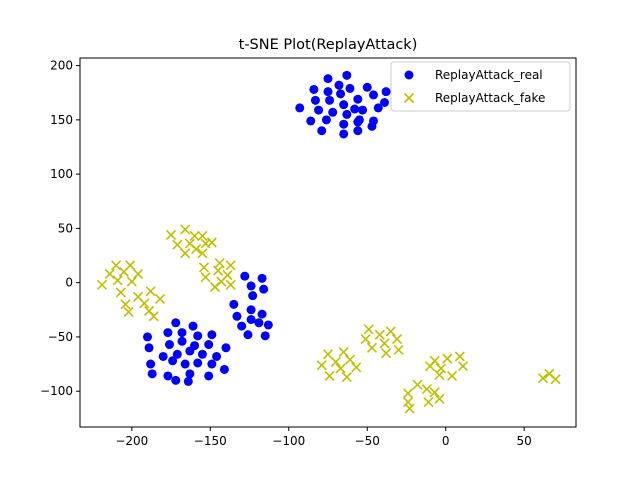  Describe the element at coordinates (367, 441) in the screenshot. I see `x-tick-label: −50` at that location.